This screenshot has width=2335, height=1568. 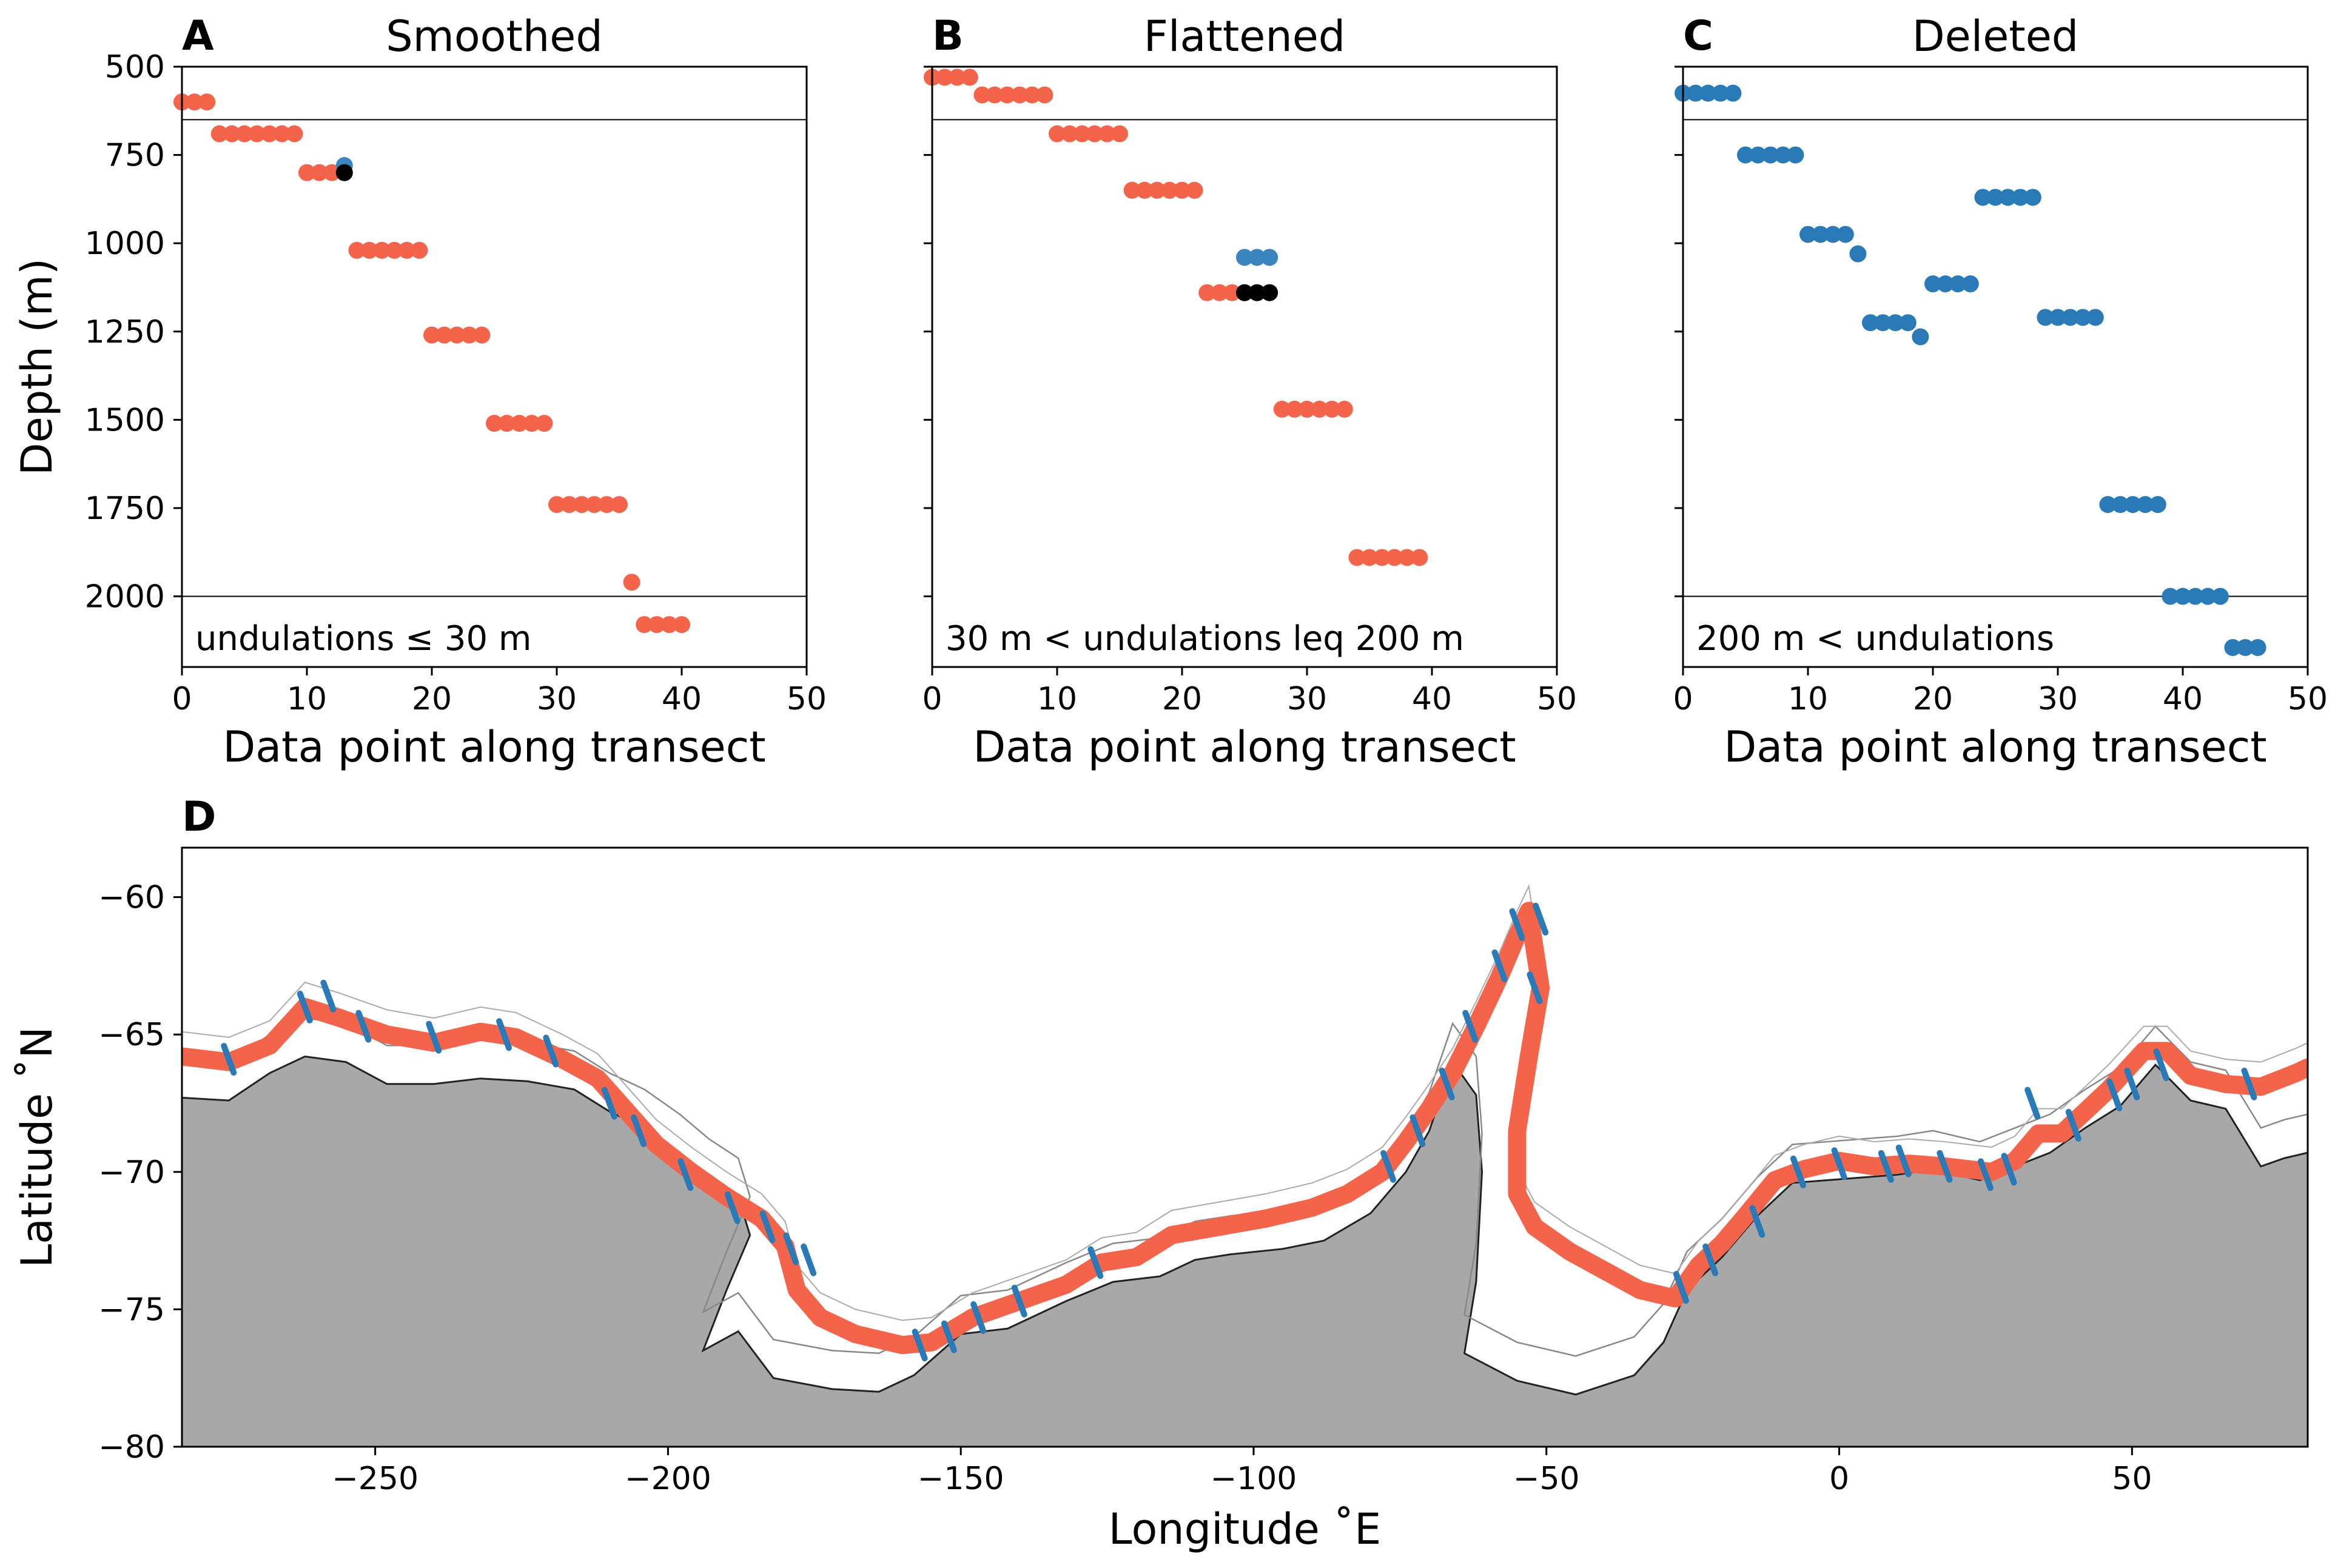 What do you see at coordinates (1245, 37) in the screenshot?
I see `panel-title: Flattened` at bounding box center [1245, 37].